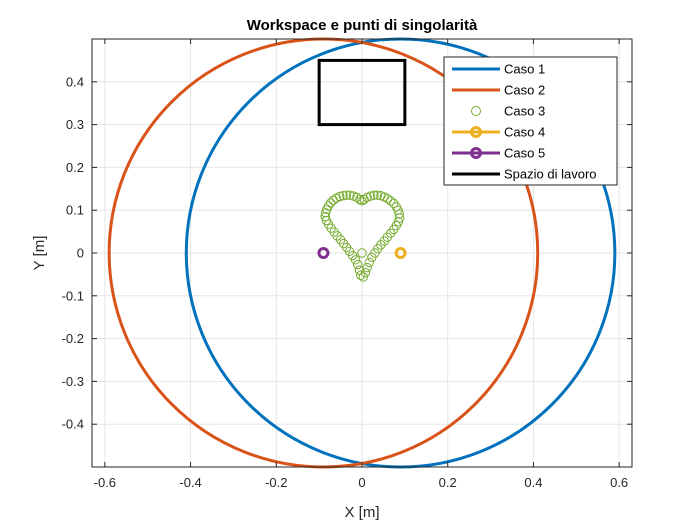 The height and width of the screenshot is (525, 700). What do you see at coordinates (476, 111) in the screenshot?
I see `legend-caso-3-marker` at bounding box center [476, 111].